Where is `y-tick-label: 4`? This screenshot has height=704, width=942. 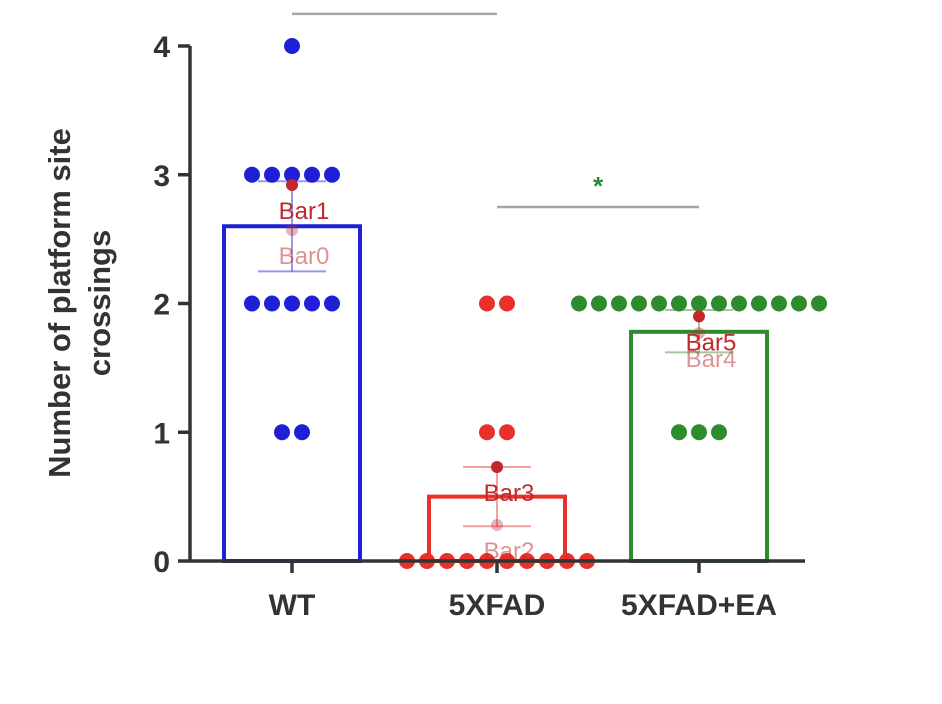 y-tick-label: 4 is located at coordinates (161, 47).